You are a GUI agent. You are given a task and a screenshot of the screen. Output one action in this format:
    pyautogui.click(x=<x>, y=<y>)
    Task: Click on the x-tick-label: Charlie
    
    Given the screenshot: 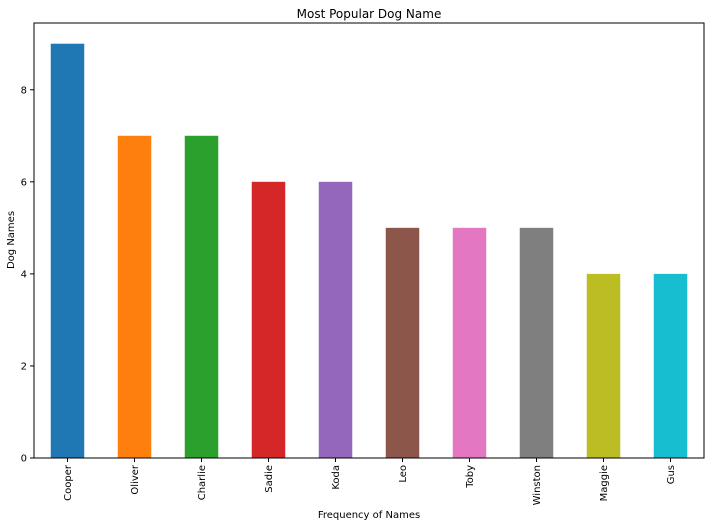 What is the action you would take?
    pyautogui.click(x=202, y=482)
    